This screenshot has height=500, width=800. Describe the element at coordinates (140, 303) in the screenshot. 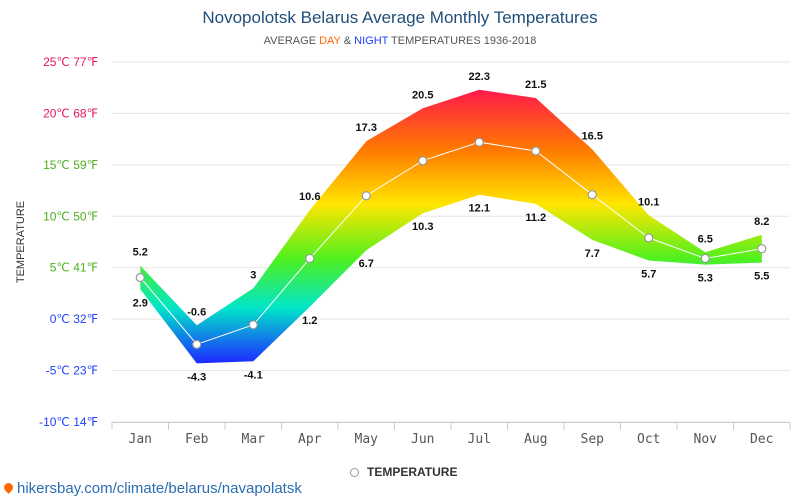

I see `night-value-label: 2.9` at that location.